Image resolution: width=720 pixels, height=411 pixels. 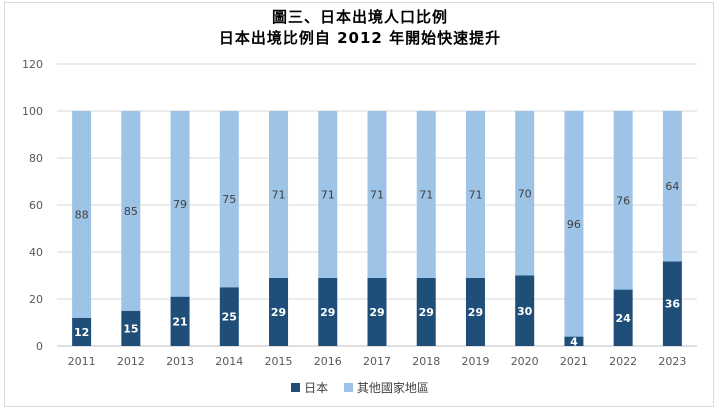 I want to click on data-label-japan: 25, so click(x=229, y=317).